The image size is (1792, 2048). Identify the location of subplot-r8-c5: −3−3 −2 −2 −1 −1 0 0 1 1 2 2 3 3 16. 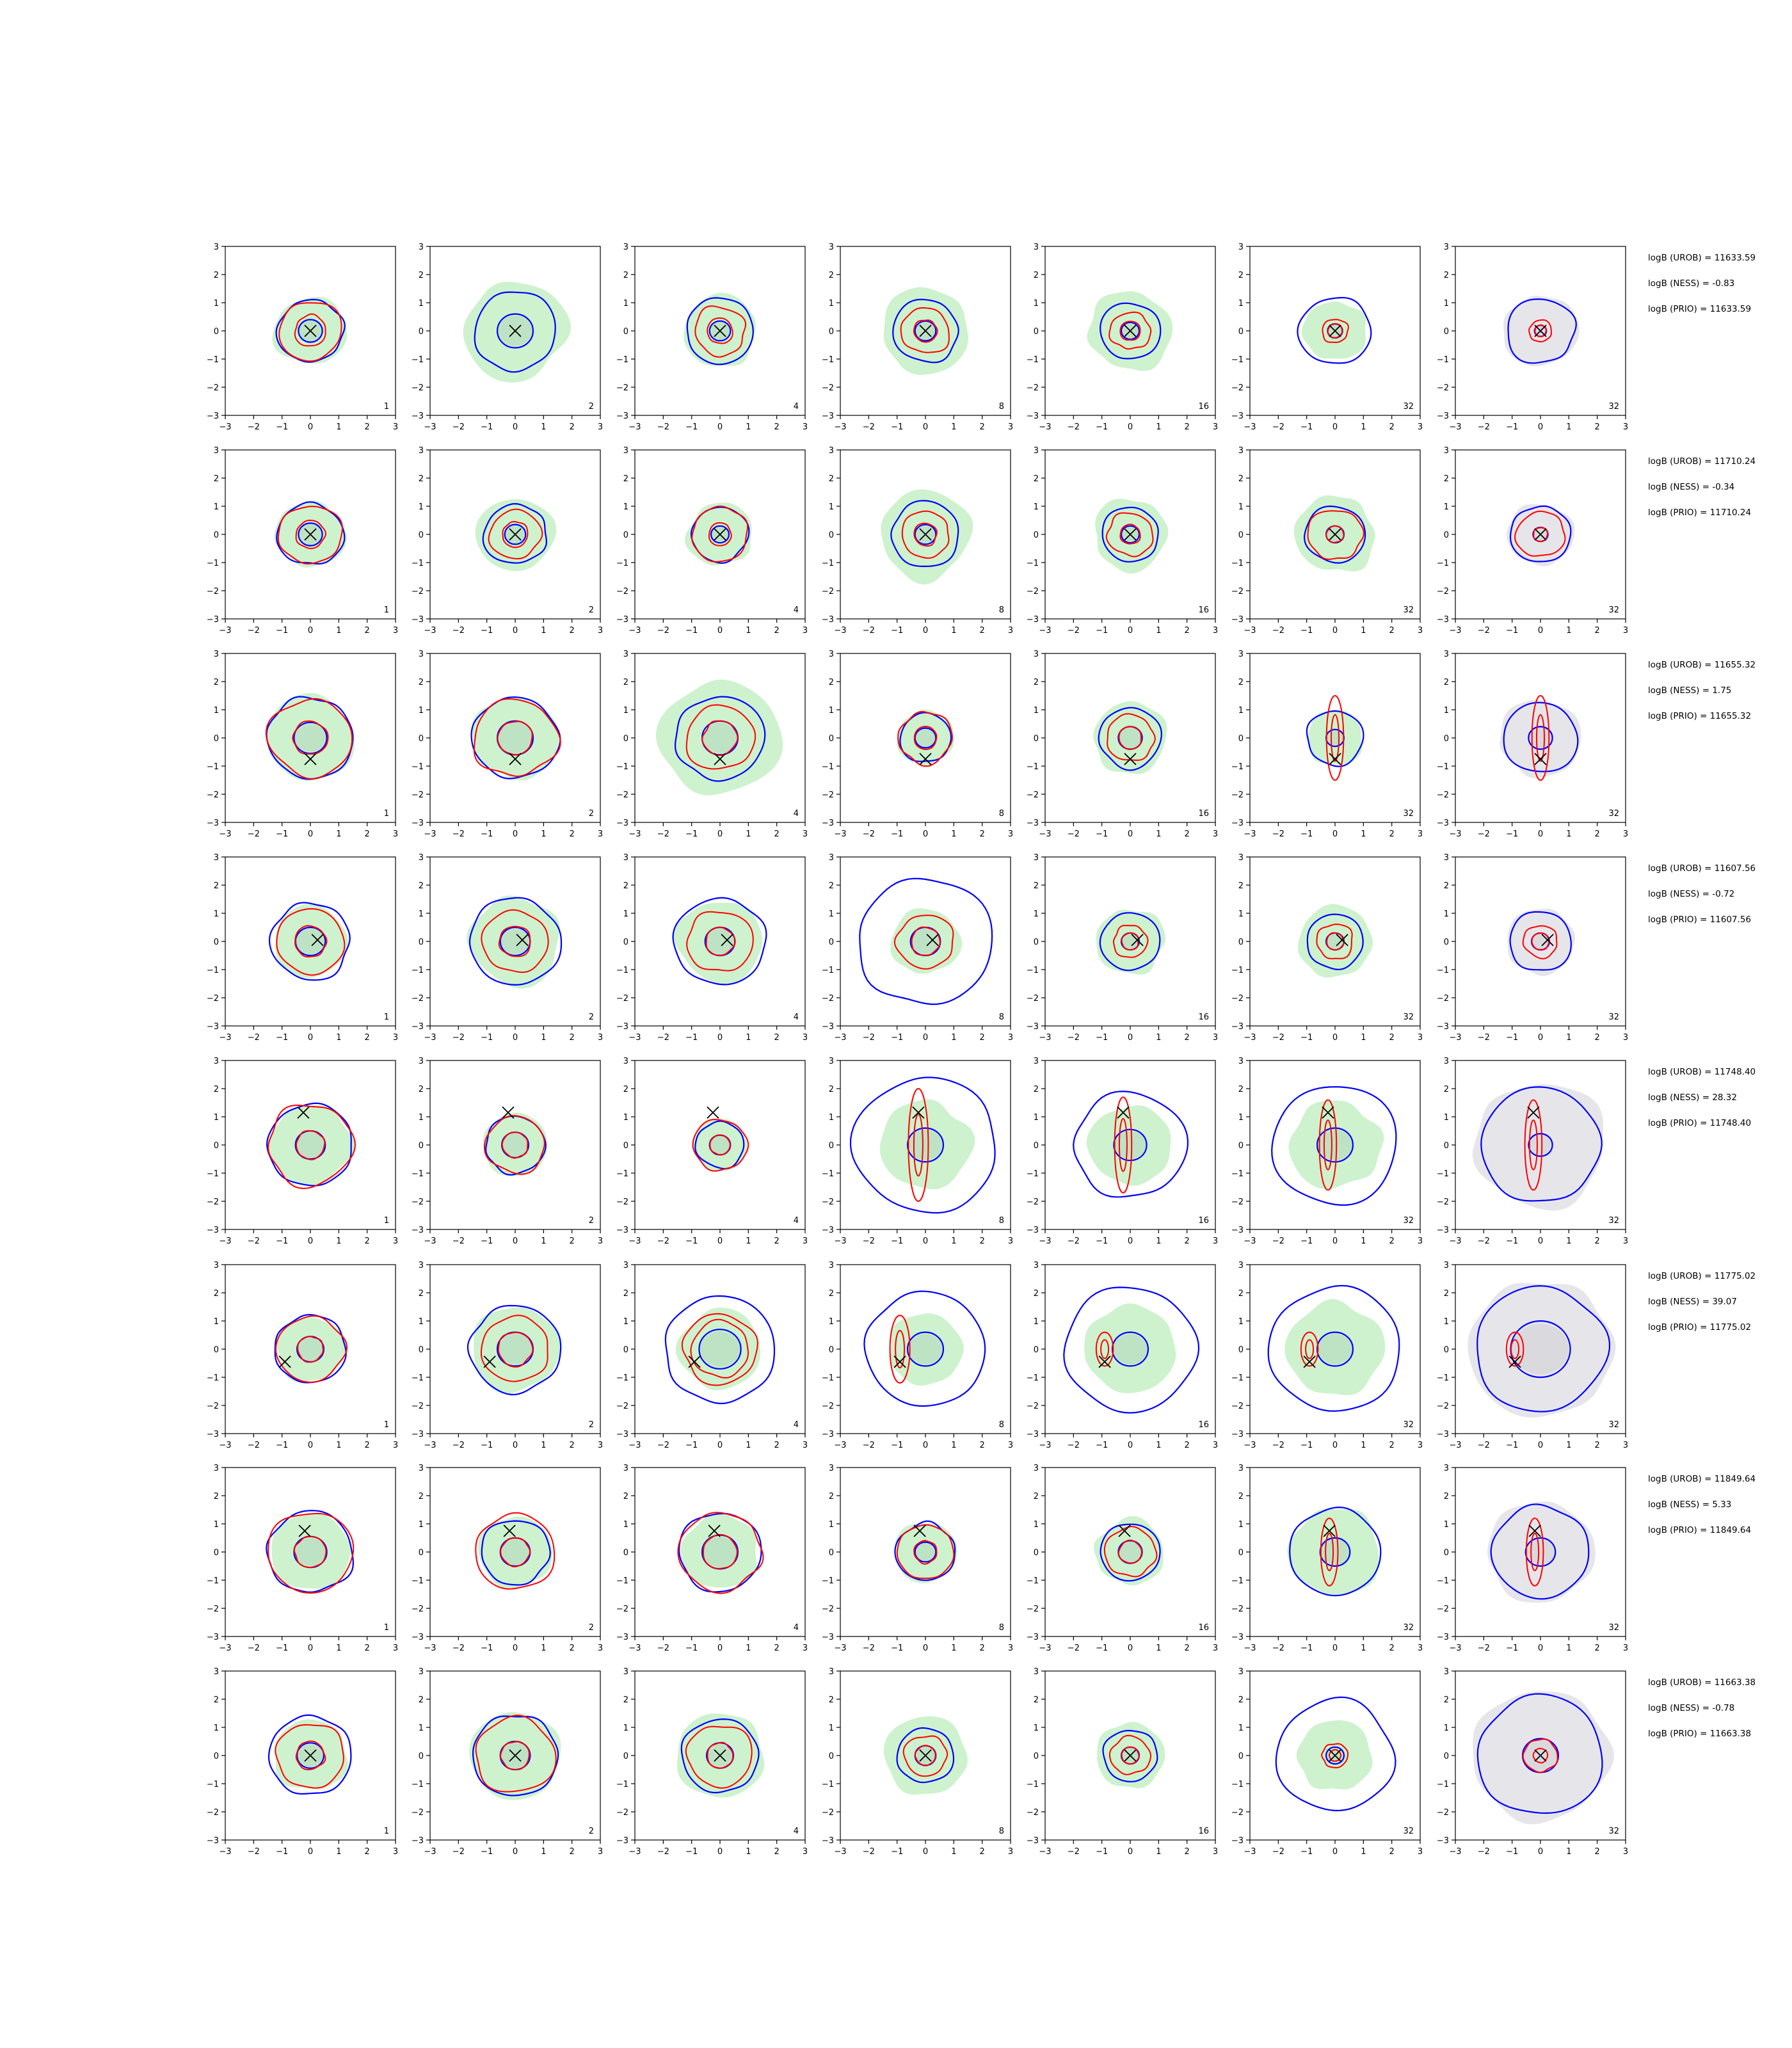
(1122, 1762).